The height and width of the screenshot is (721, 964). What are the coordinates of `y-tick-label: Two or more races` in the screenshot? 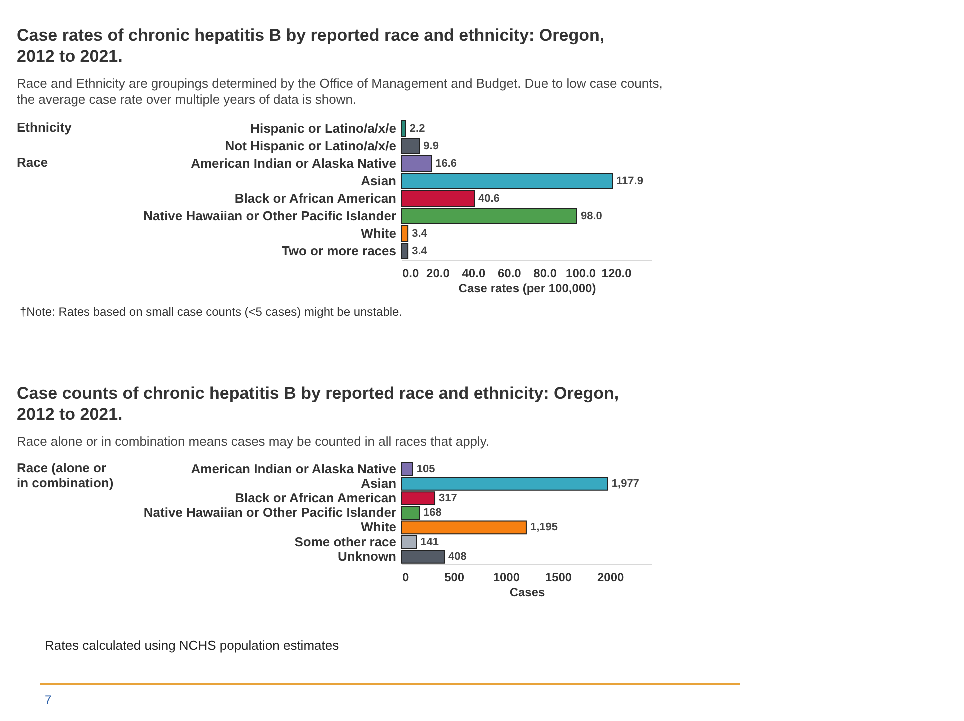 It's located at (339, 250).